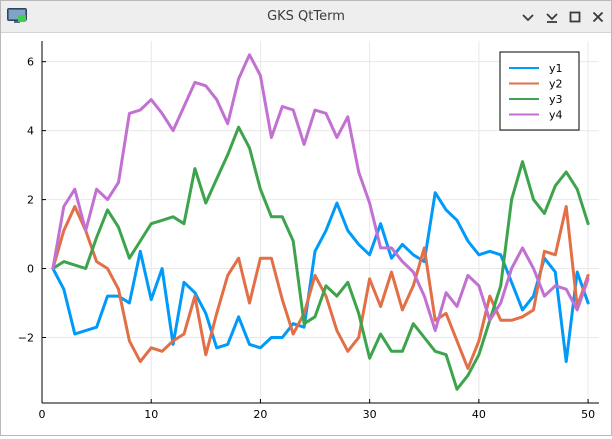  I want to click on x-tick-label: 30, so click(370, 414).